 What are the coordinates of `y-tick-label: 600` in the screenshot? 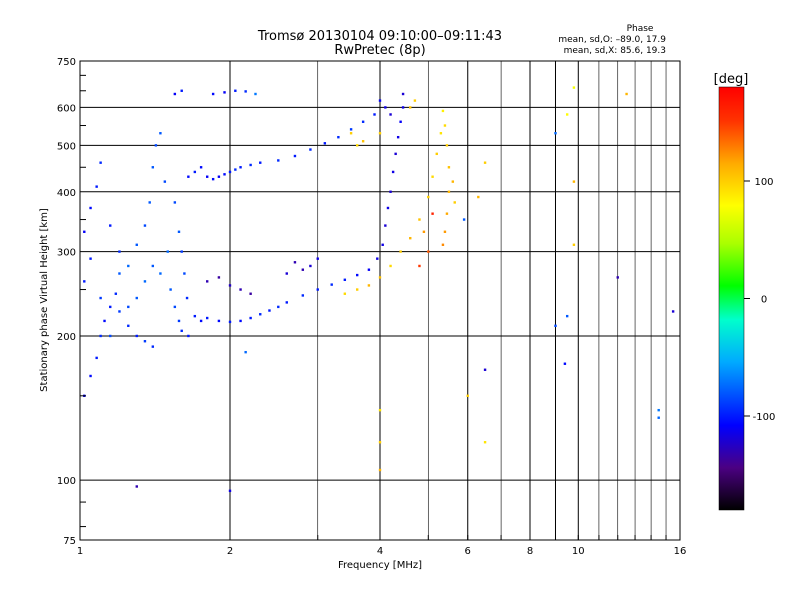 It's located at (66, 108).